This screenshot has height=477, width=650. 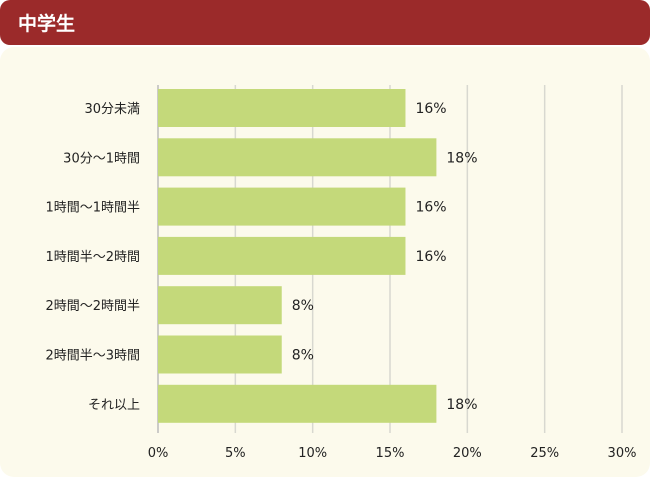 What do you see at coordinates (235, 453) in the screenshot?
I see `x-tick-label: 5%` at bounding box center [235, 453].